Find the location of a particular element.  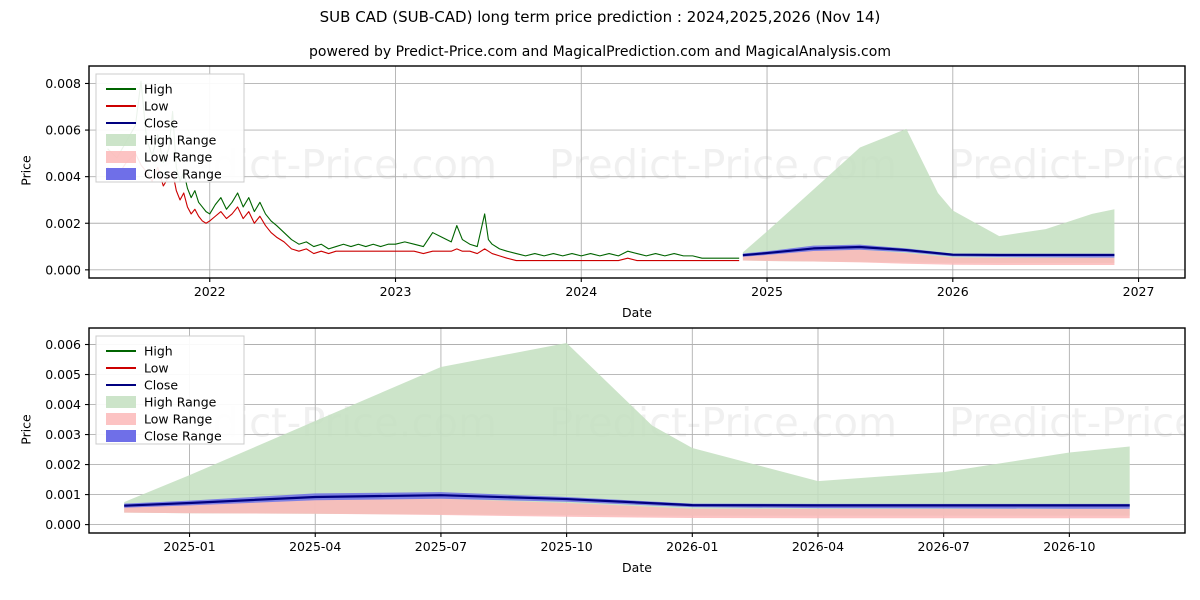

x-tick-label: 2025-04 is located at coordinates (315, 546).